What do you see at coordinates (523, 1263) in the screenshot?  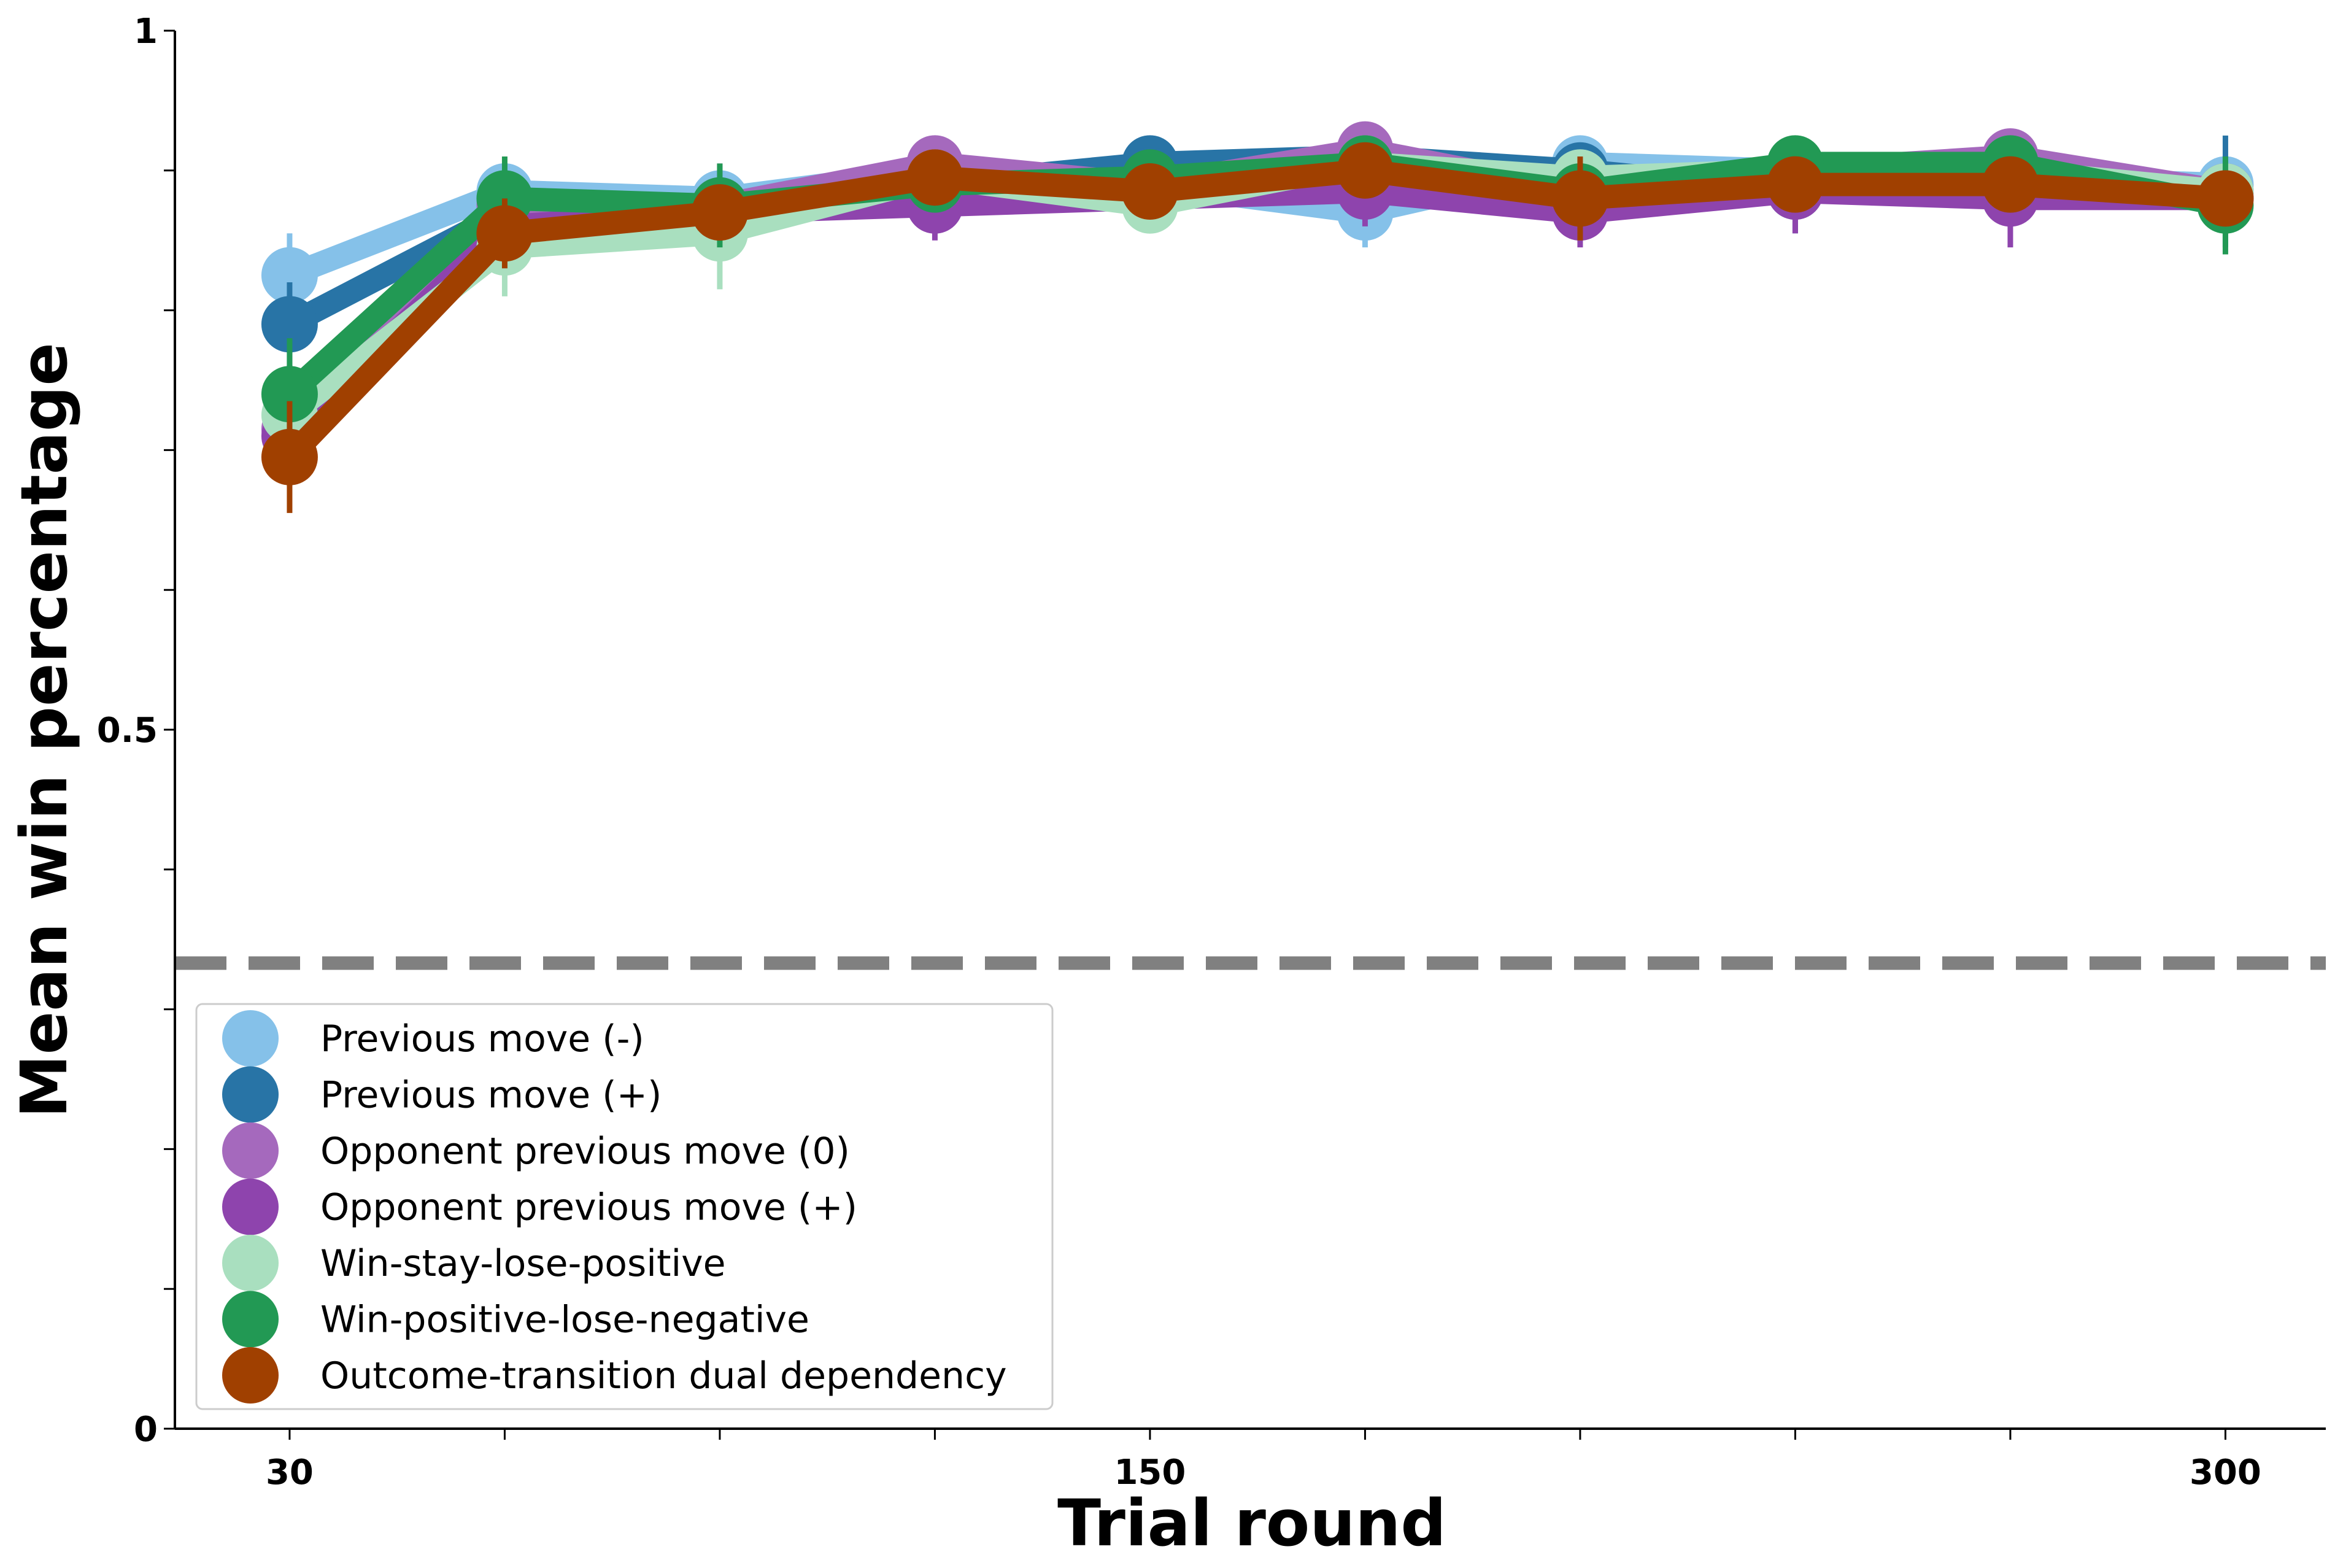 I see `legend-label: Win-stay-lose-positive` at bounding box center [523, 1263].